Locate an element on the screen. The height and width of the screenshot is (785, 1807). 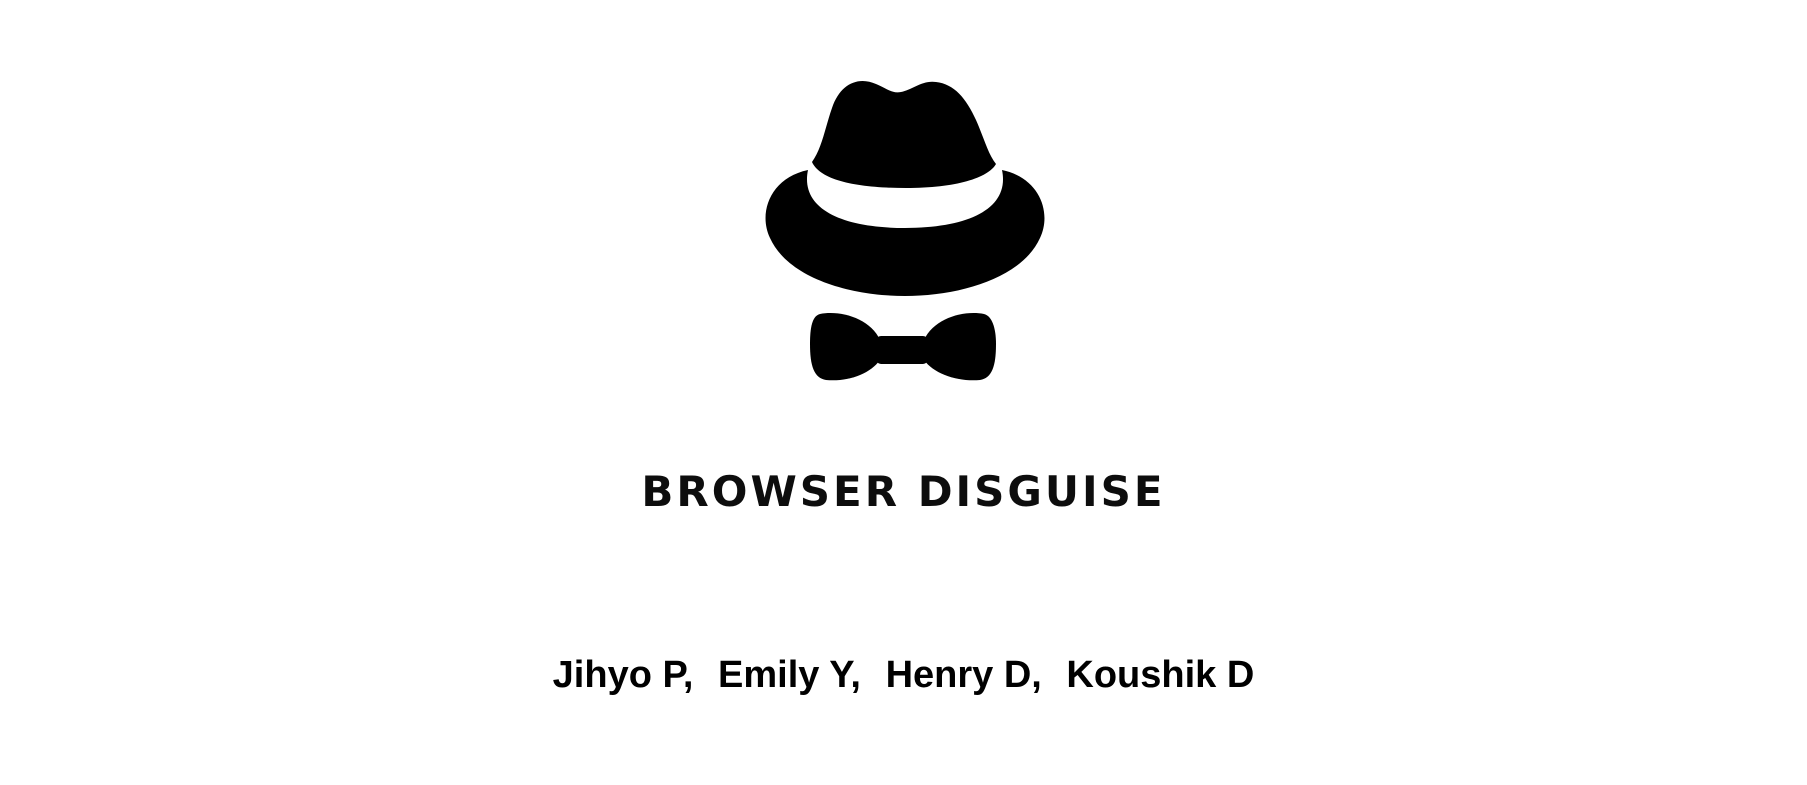
hat-brim-icon is located at coordinates (905, 233).